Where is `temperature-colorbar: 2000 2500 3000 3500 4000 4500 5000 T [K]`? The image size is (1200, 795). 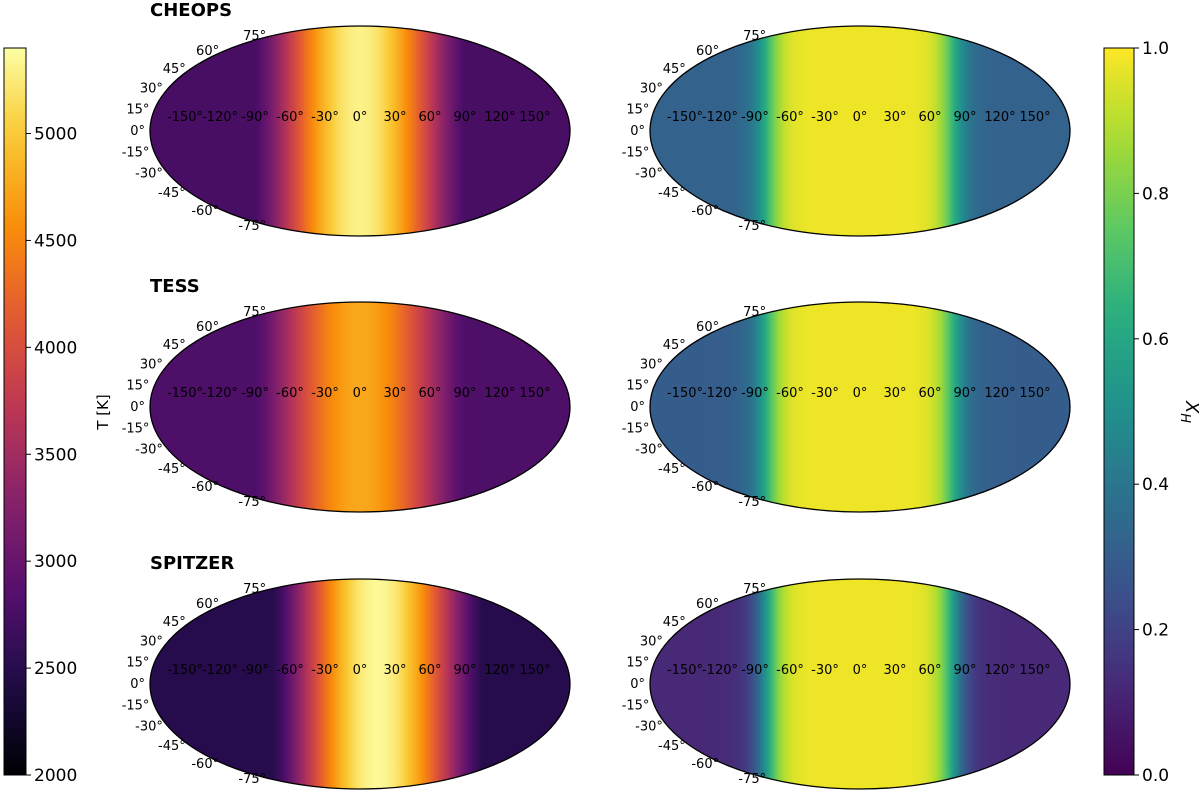 temperature-colorbar: 2000 2500 3000 3500 4000 4500 5000 T [K] is located at coordinates (57, 416).